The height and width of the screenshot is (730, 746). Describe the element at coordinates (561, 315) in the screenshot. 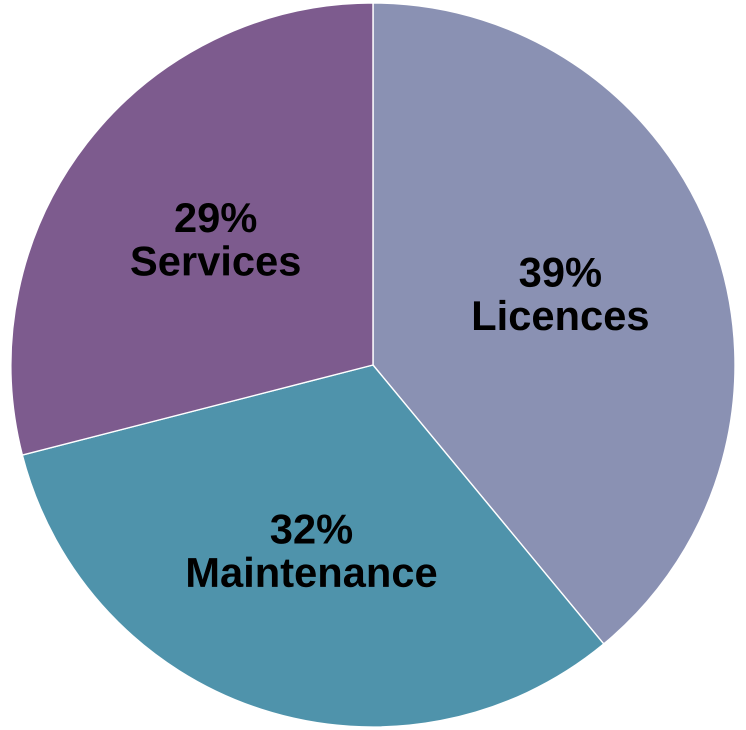

I see `slice-label: Licences` at that location.